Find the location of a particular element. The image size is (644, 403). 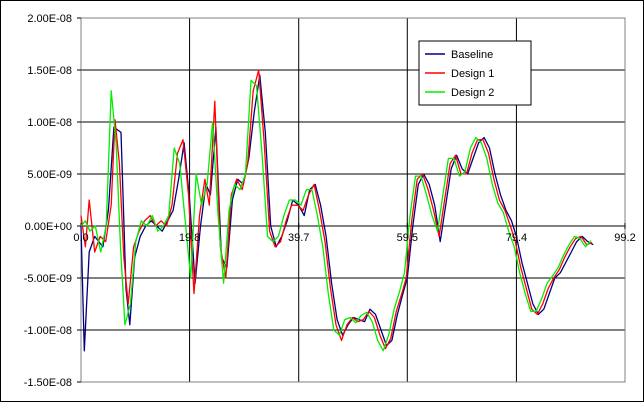

legend: Baseline Design 1 Design 2 is located at coordinates (475, 73).